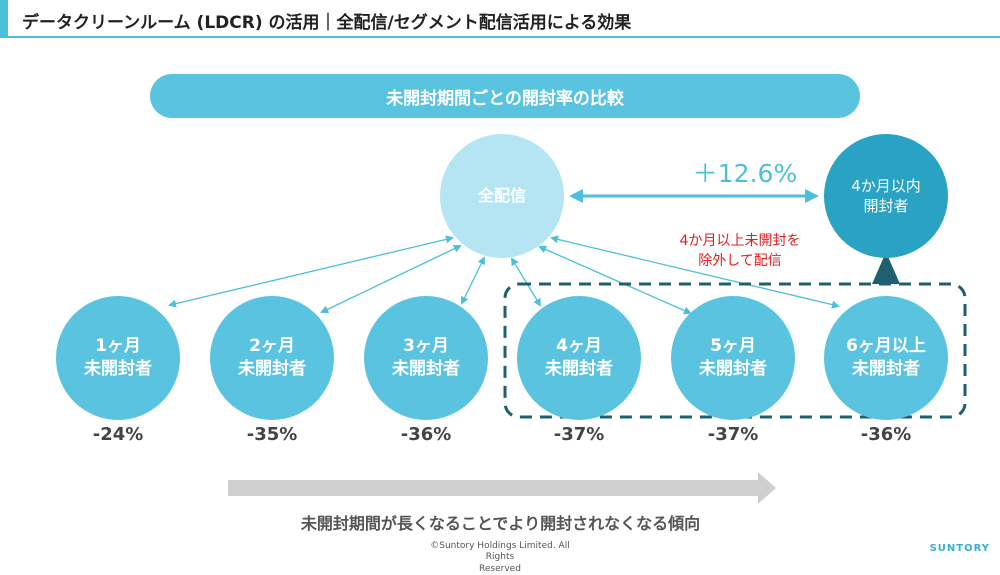 The width and height of the screenshot is (1000, 575). What do you see at coordinates (886, 434) in the screenshot?
I see `segment-6-change: -36%` at bounding box center [886, 434].